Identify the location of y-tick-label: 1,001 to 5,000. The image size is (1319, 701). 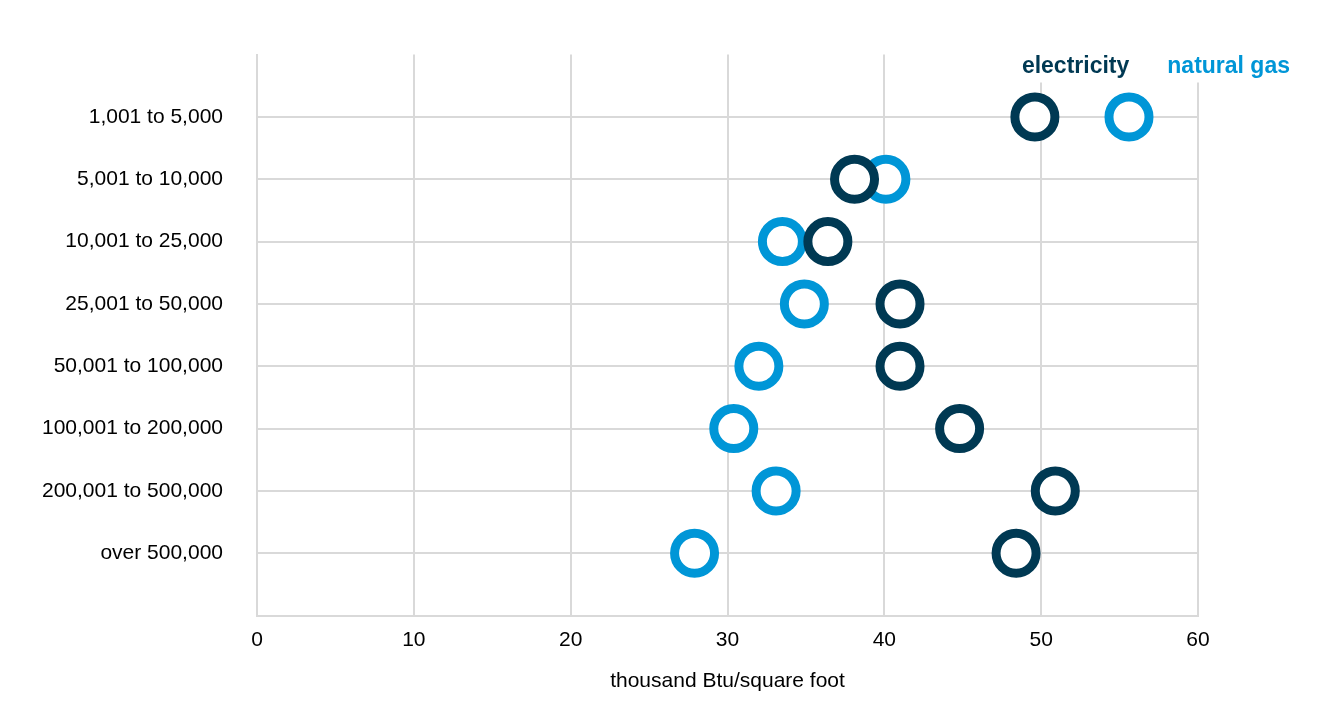
(155, 115).